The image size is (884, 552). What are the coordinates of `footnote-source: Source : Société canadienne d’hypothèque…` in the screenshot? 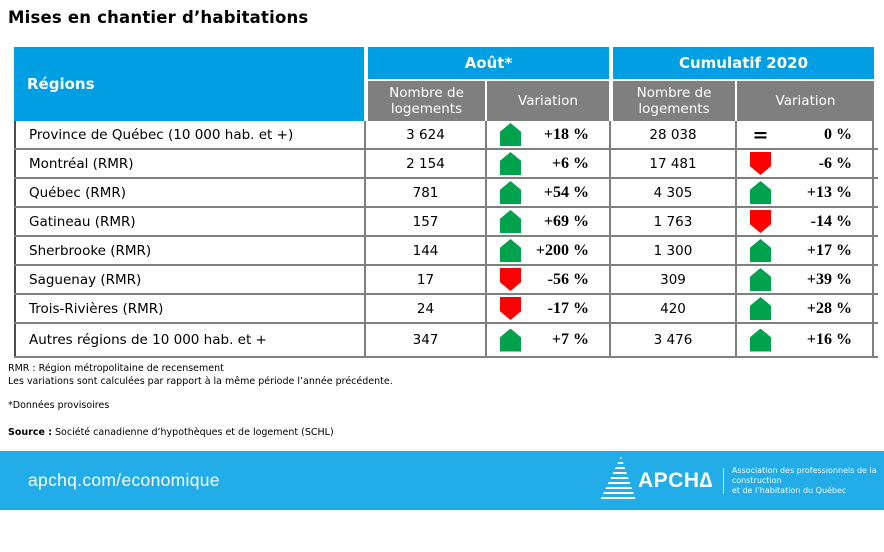 It's located at (171, 432).